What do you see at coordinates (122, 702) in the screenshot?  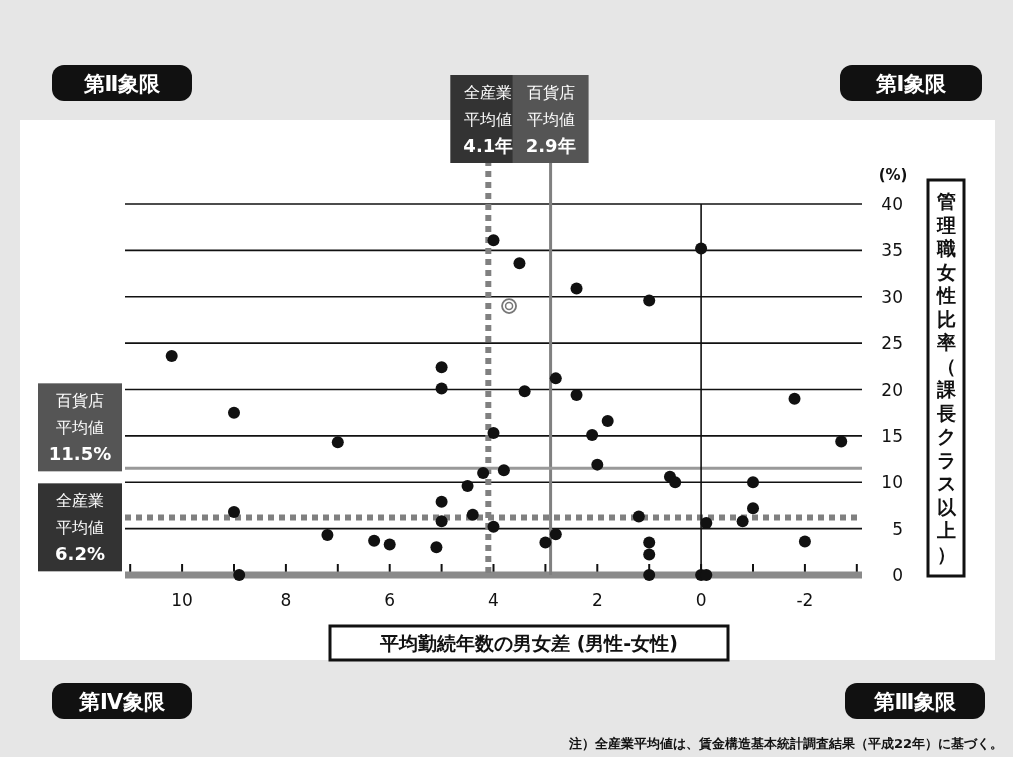 I see `text: 第Ⅳ象限` at bounding box center [122, 702].